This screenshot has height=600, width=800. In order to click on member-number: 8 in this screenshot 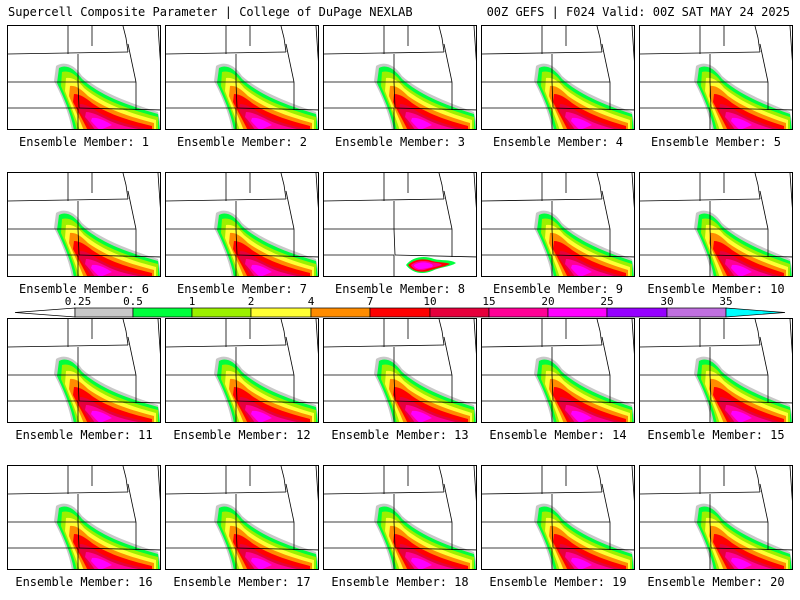, I will do `click(458, 289)`.